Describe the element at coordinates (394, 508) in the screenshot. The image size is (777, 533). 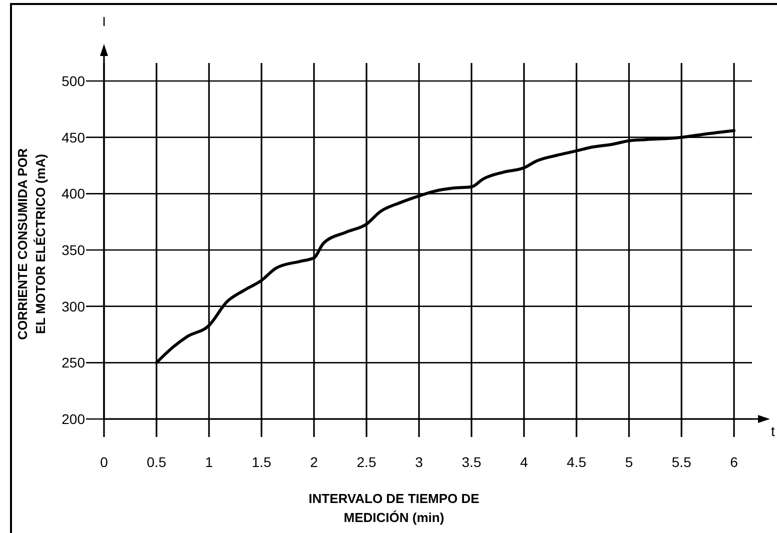
I see `x-axis-title: INTERVALO DE TIEMPO DE MEDICIÓN (min)` at that location.